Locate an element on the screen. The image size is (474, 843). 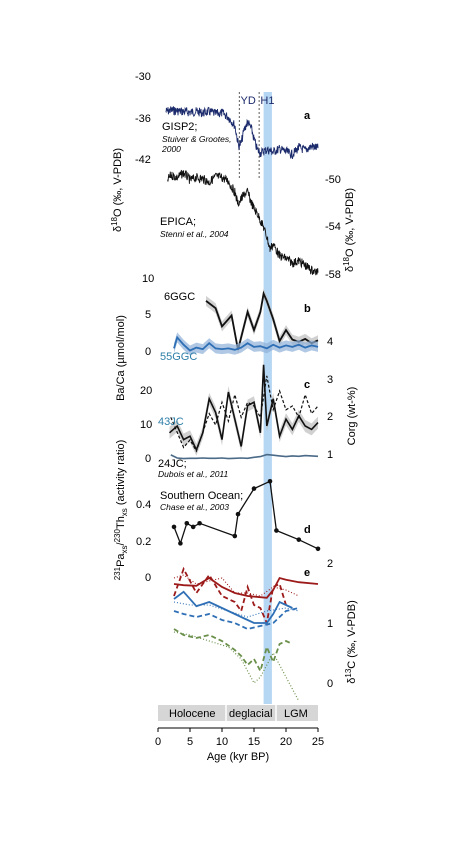
panel-a-label: a is located at coordinates (307, 116).